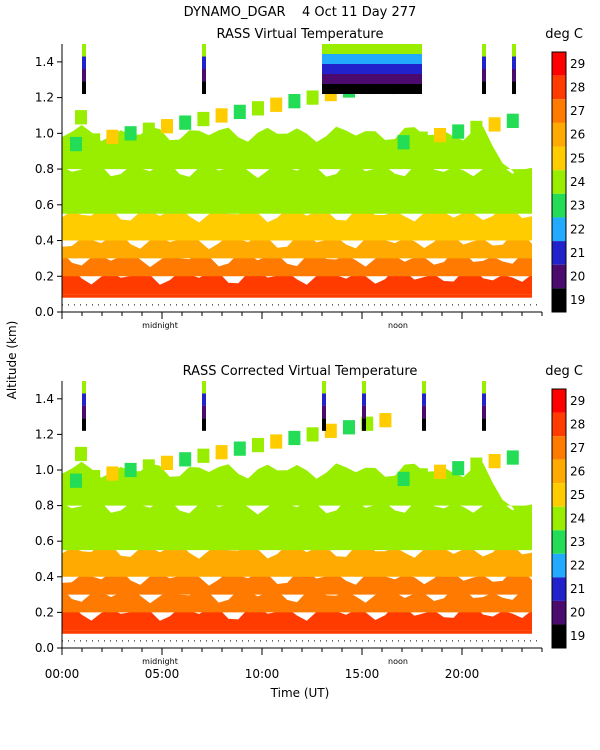  Describe the element at coordinates (362, 674) in the screenshot. I see `x-tick-label: 15:00` at that location.